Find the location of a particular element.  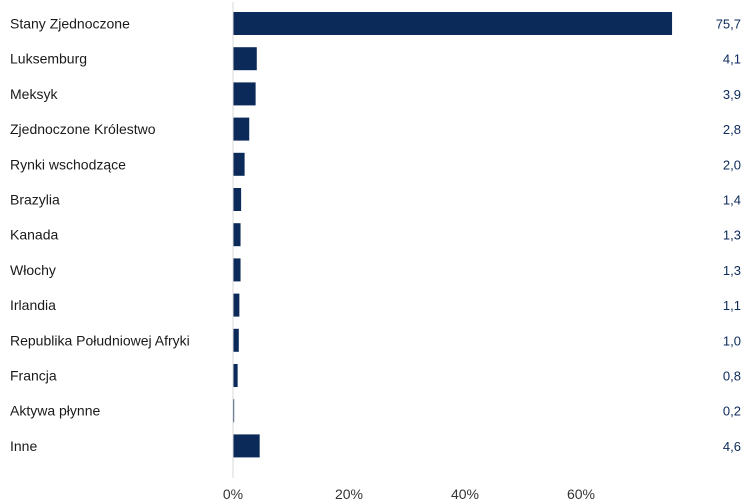

bar-aktywa-plynne is located at coordinates (234, 411).